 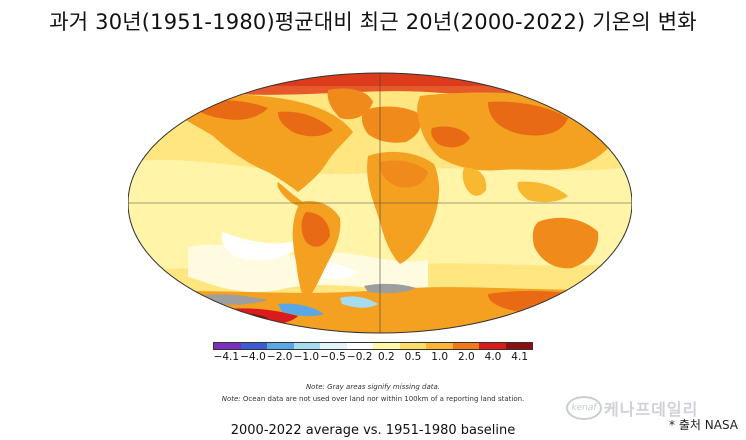 I want to click on legend-tick-label: −1.0, so click(x=306, y=357).